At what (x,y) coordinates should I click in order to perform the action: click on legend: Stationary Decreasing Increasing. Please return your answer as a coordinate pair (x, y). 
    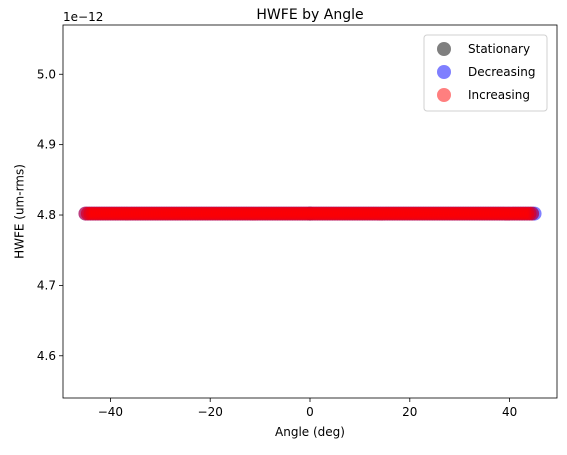
    Looking at the image, I should click on (485, 73).